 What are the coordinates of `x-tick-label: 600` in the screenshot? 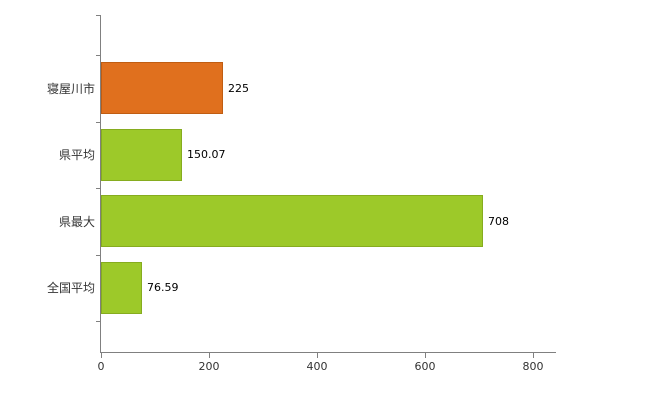 It's located at (425, 366).